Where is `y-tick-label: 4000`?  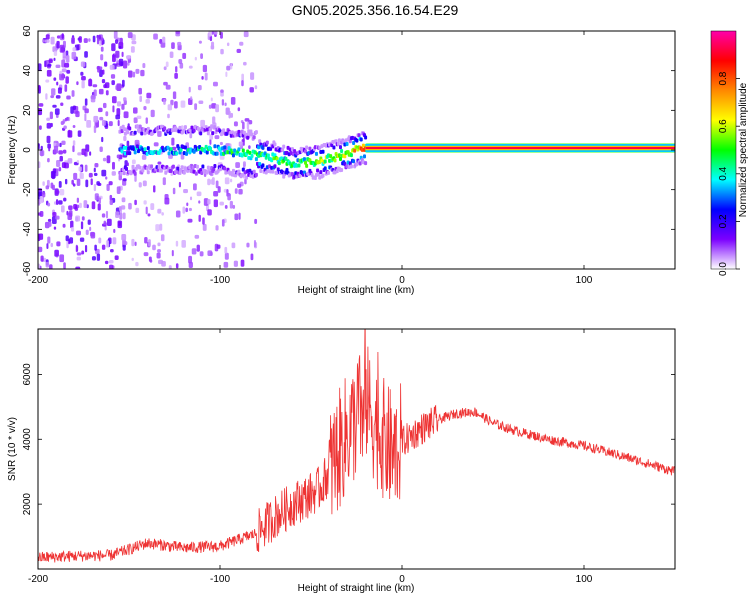
y-tick-label: 4000 is located at coordinates (27, 439).